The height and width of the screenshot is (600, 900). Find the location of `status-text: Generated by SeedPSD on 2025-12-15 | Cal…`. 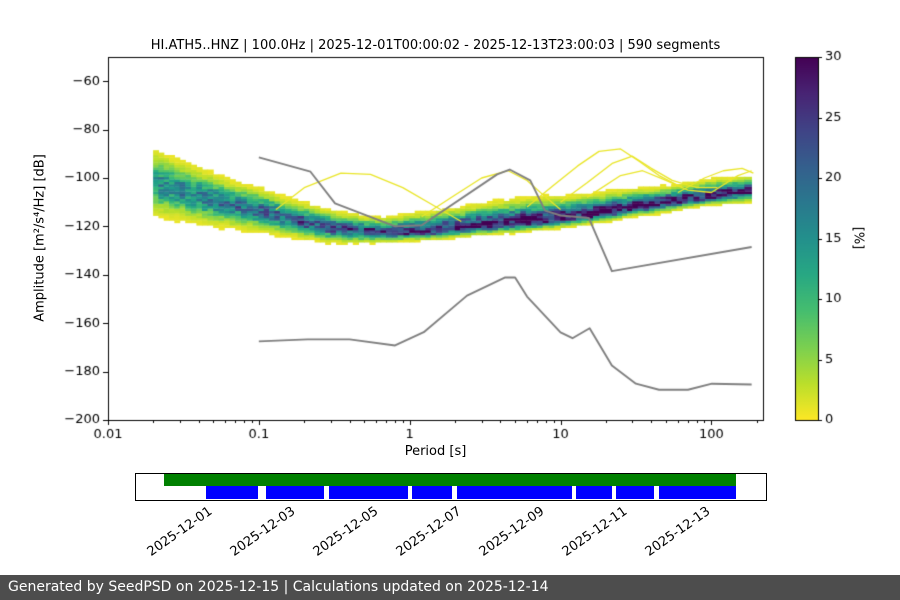

status-text: Generated by SeedPSD on 2025-12-15 | Cal… is located at coordinates (278, 587).